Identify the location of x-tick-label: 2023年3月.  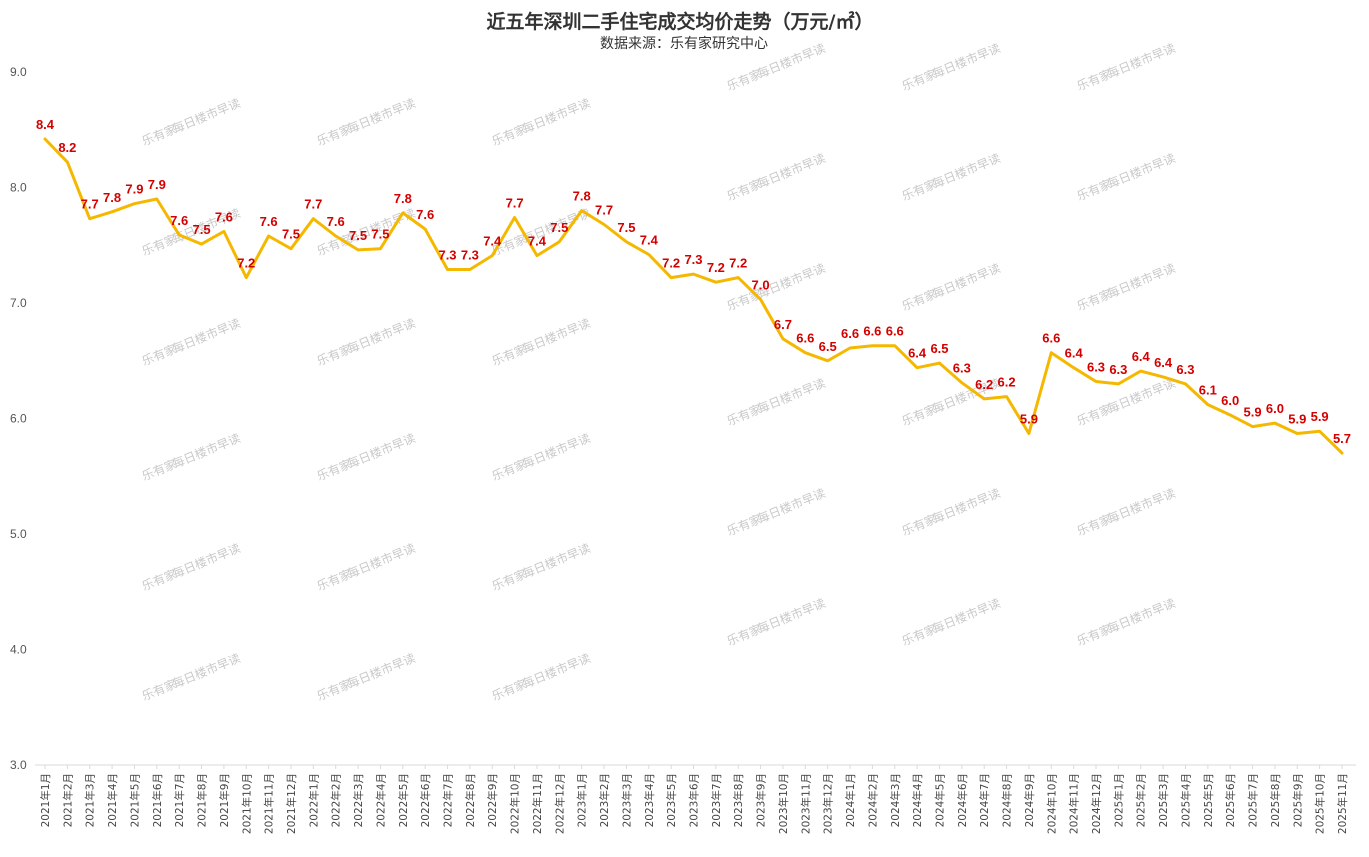
(626, 800).